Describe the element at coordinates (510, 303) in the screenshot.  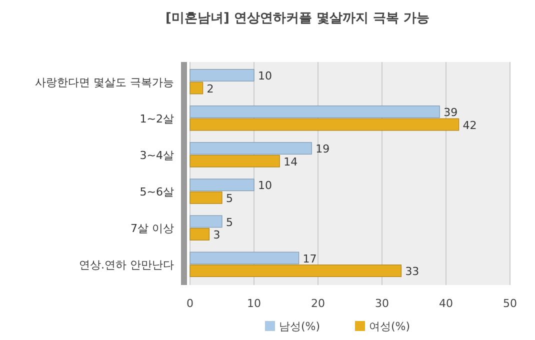
I see `x-tick-label: 50` at that location.